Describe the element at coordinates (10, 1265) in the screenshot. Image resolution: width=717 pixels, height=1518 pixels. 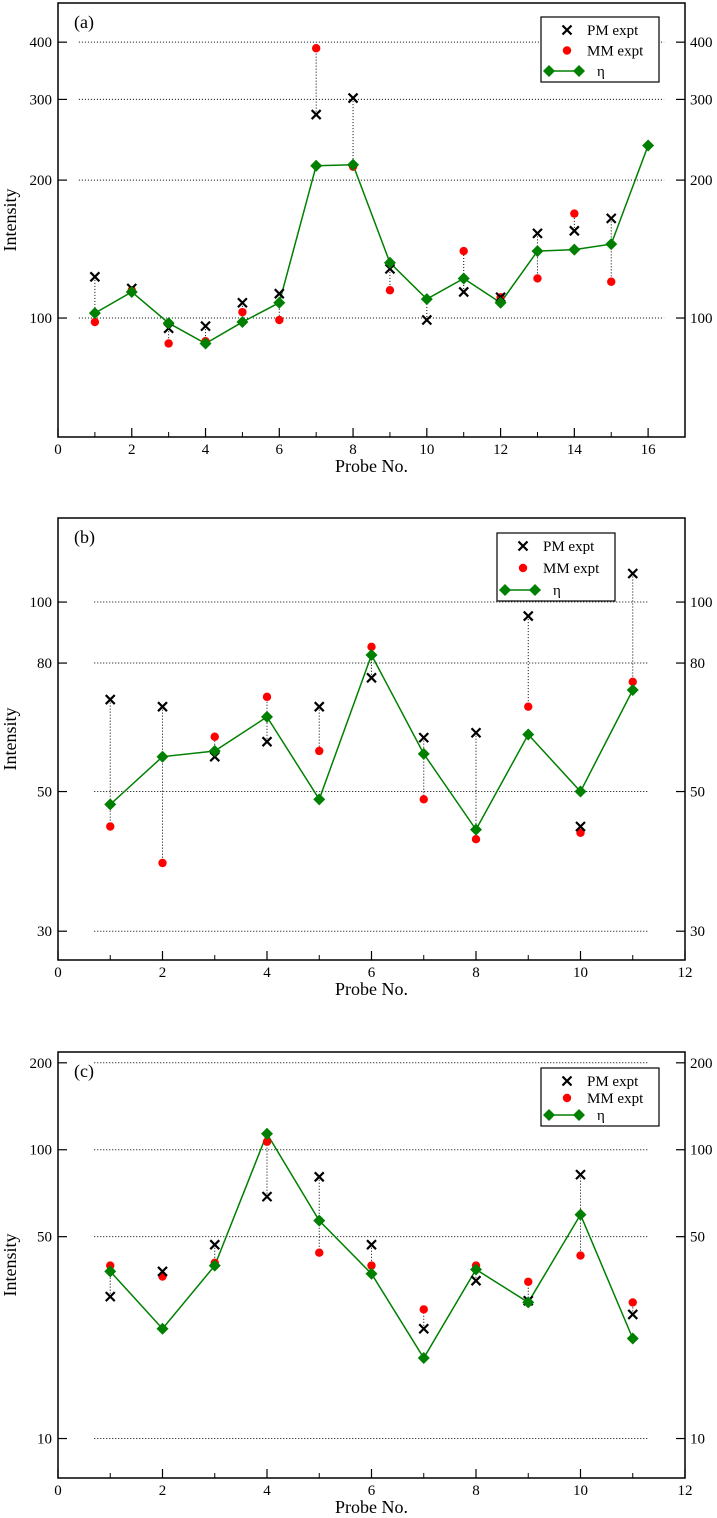
I see `y-axis-label: Intensity` at that location.